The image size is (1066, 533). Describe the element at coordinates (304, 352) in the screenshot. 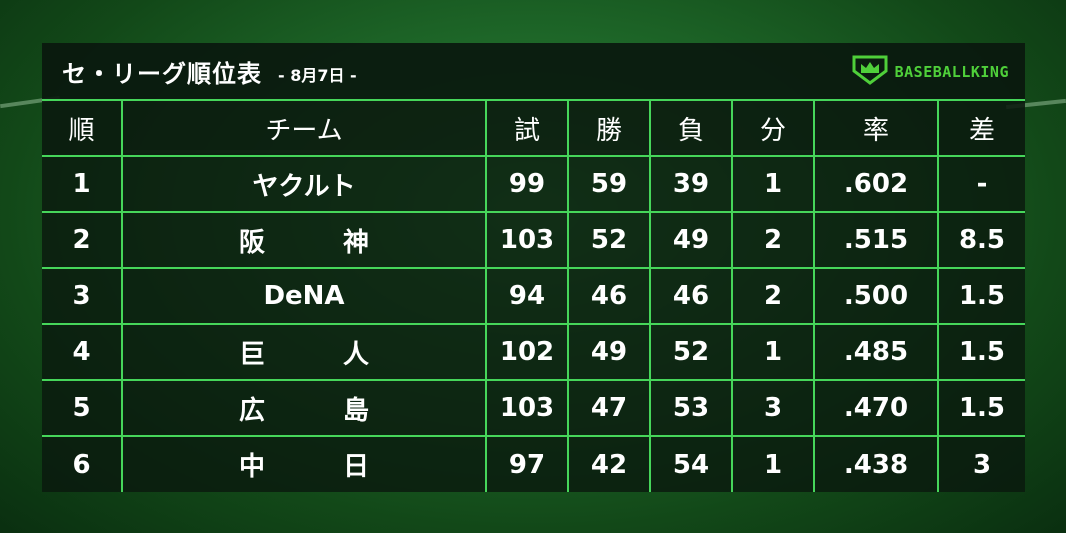

I see `team-cell: 巨 人` at that location.